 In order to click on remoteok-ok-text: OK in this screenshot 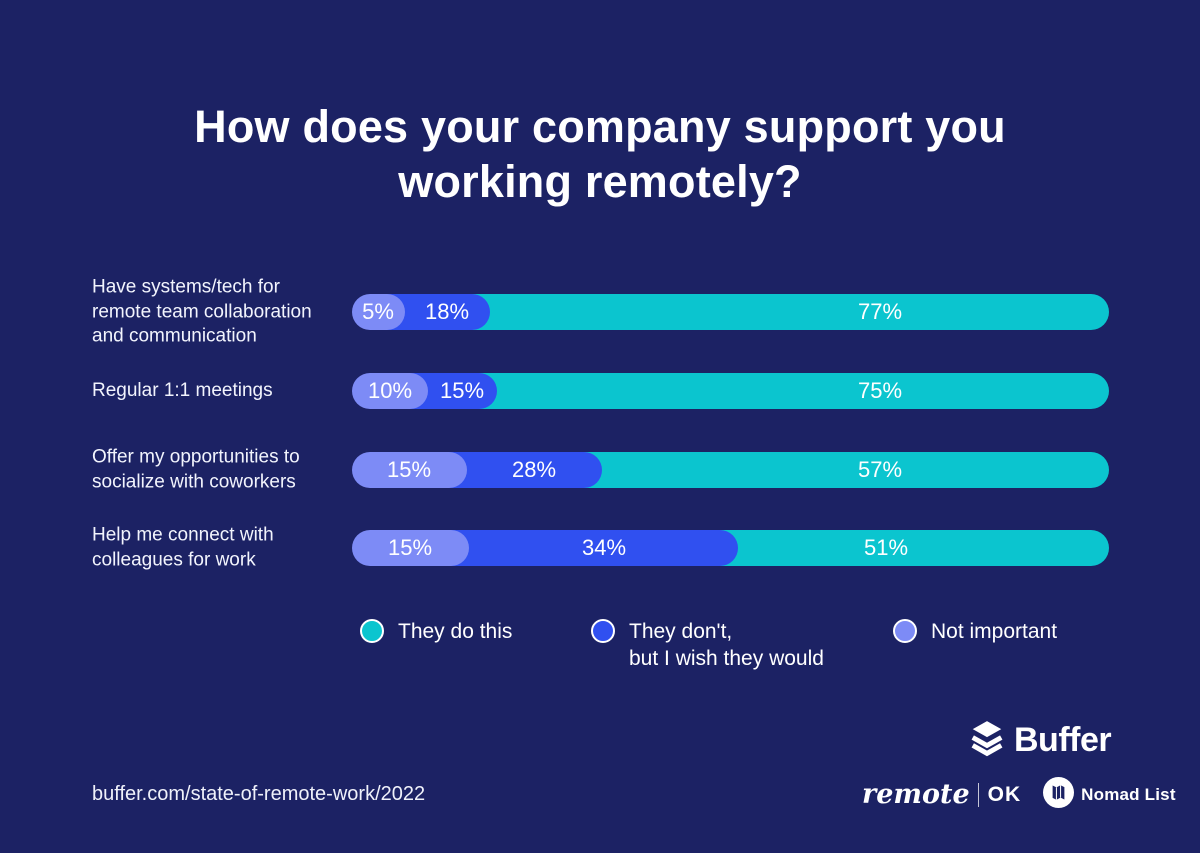, I will do `click(1004, 794)`.